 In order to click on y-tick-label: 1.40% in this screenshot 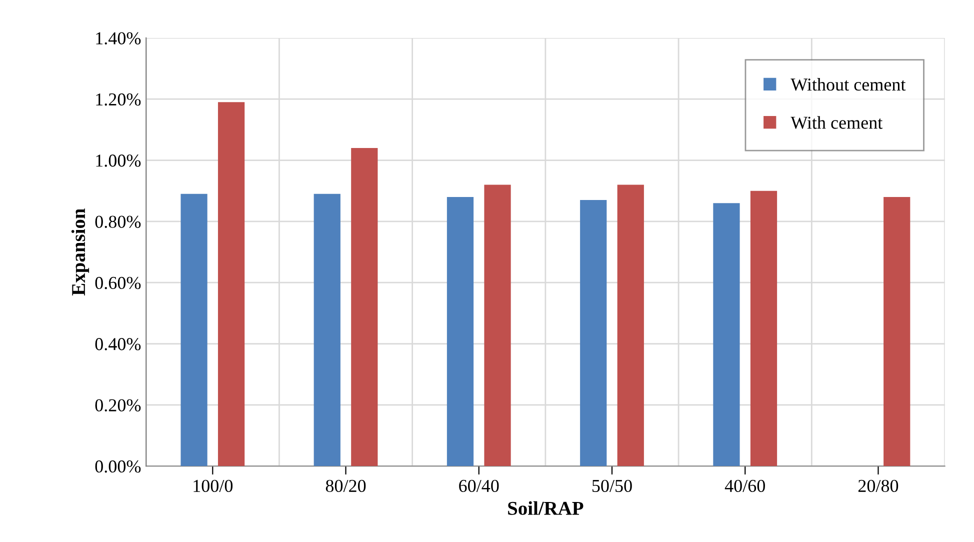, I will do `click(118, 38)`.